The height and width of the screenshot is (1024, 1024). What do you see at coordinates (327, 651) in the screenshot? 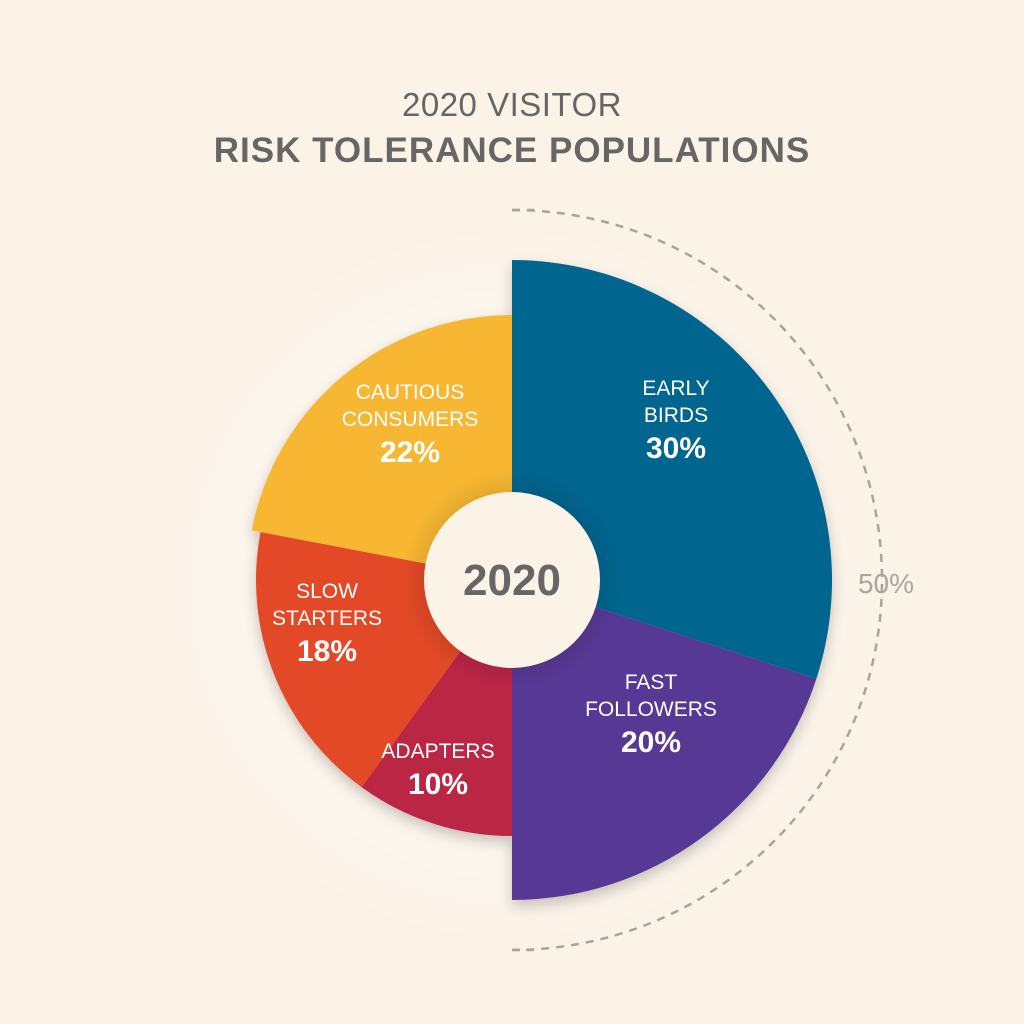
I see `slice-value-label: 18%` at bounding box center [327, 651].